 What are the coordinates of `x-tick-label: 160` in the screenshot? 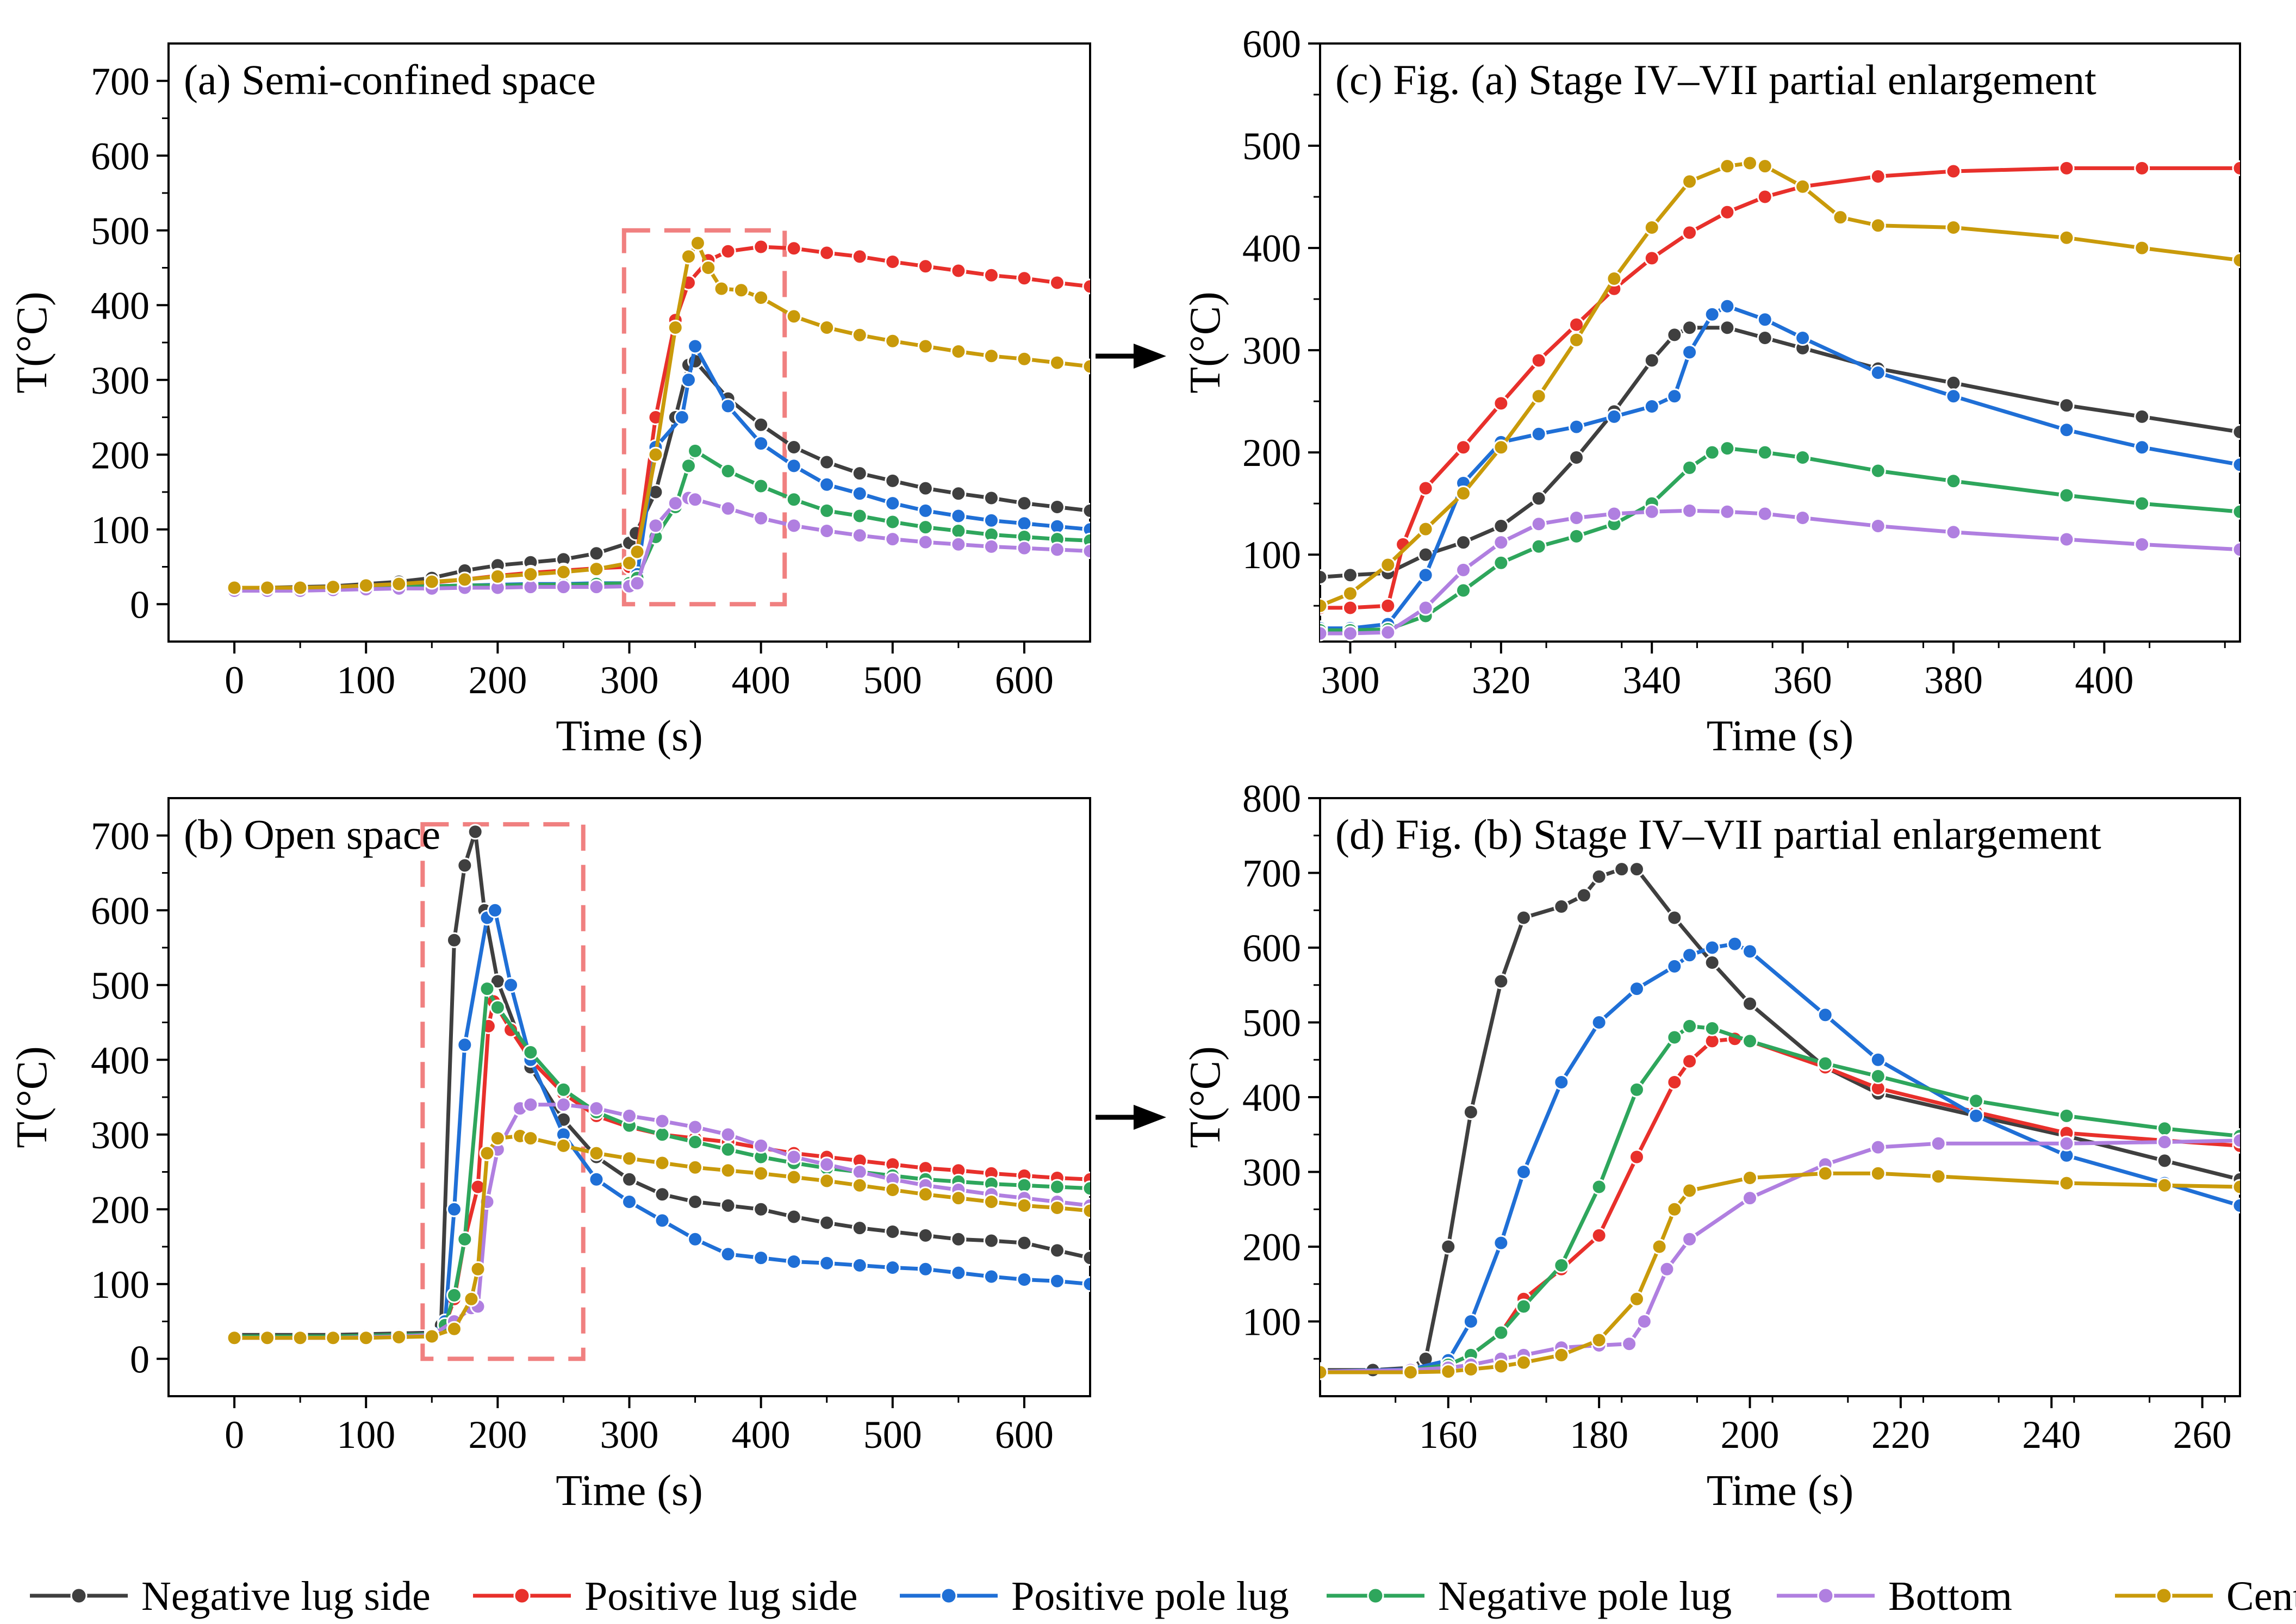 It's located at (1448, 1435).